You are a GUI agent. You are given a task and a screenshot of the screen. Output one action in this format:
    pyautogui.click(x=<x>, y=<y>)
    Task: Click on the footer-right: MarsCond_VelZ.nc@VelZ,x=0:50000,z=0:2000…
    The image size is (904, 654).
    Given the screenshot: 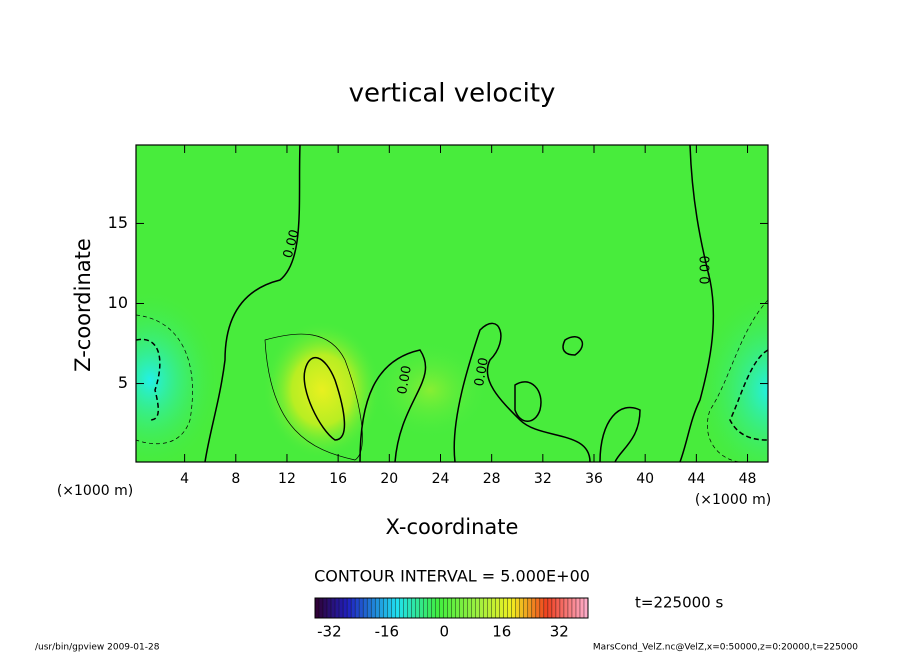 What is the action you would take?
    pyautogui.click(x=725, y=648)
    